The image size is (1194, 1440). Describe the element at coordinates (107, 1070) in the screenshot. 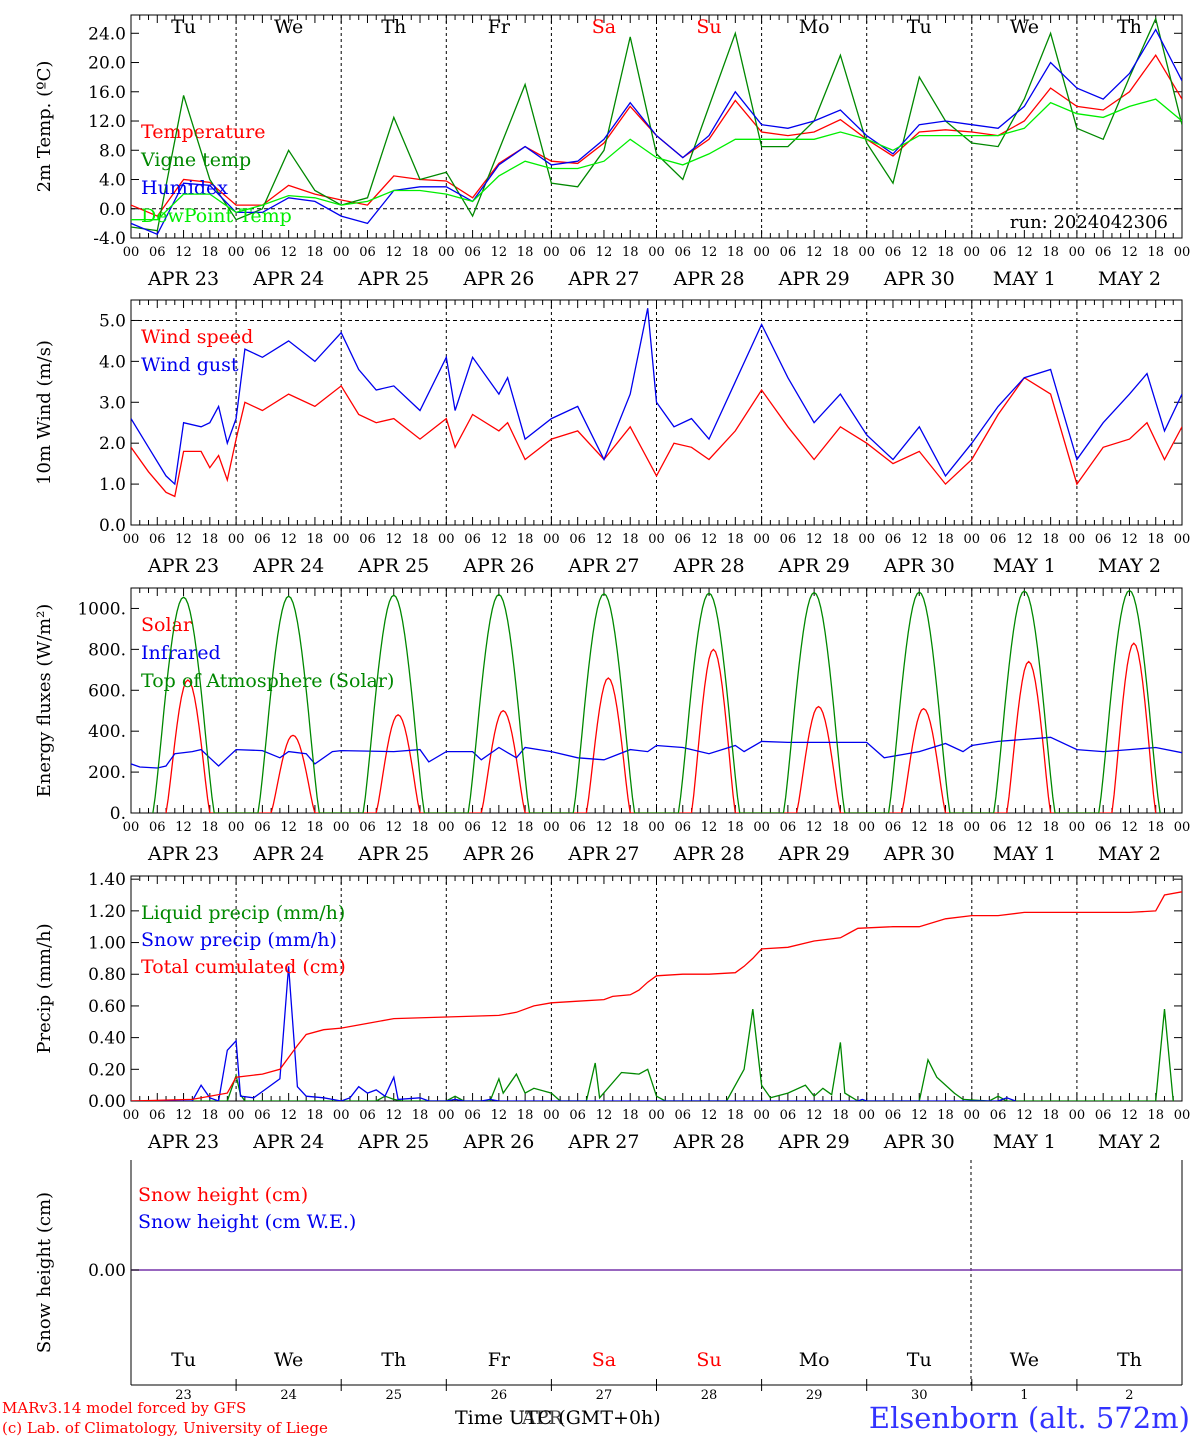

I see `y-tick-label: 0.20` at that location.